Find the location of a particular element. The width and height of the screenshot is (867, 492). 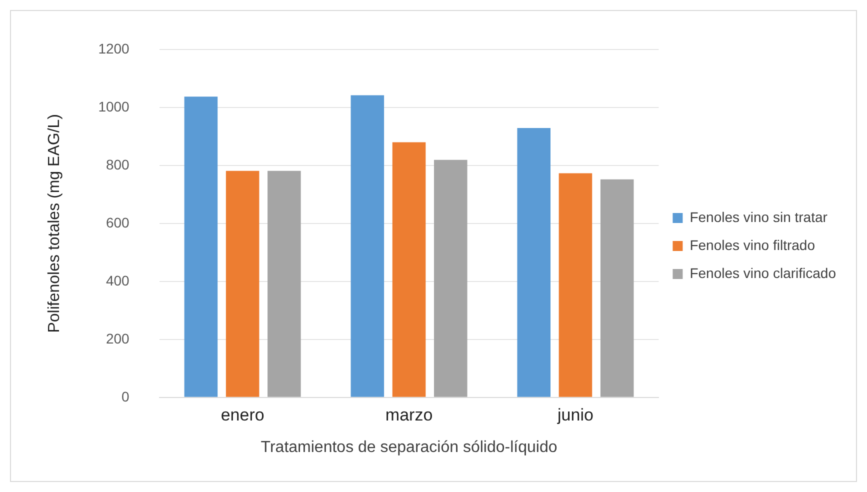

x-tick-label: junio is located at coordinates (575, 414).